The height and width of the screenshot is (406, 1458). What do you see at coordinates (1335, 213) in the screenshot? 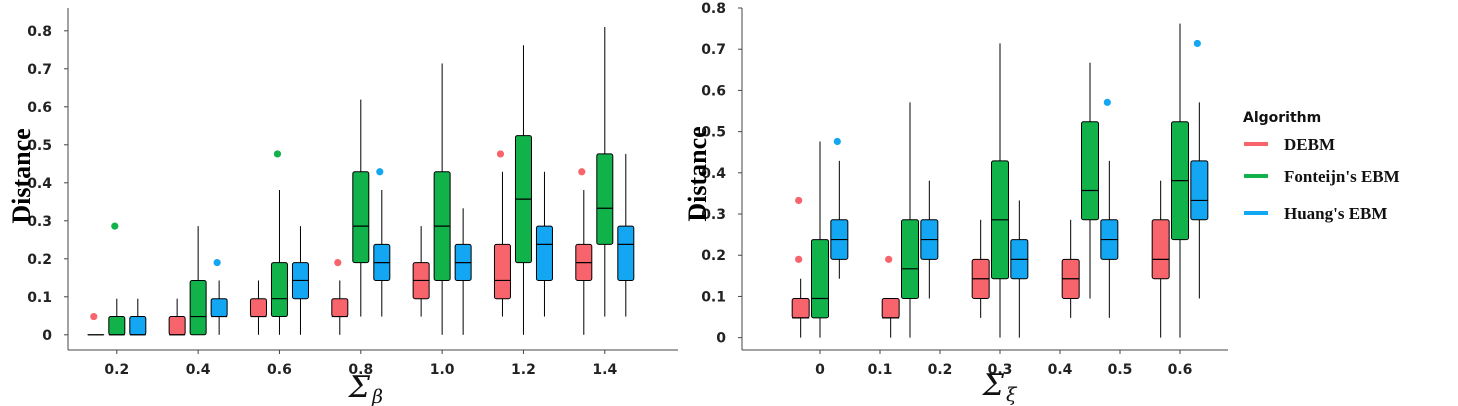
I see `legend-label: Huang's EBM` at bounding box center [1335, 213].